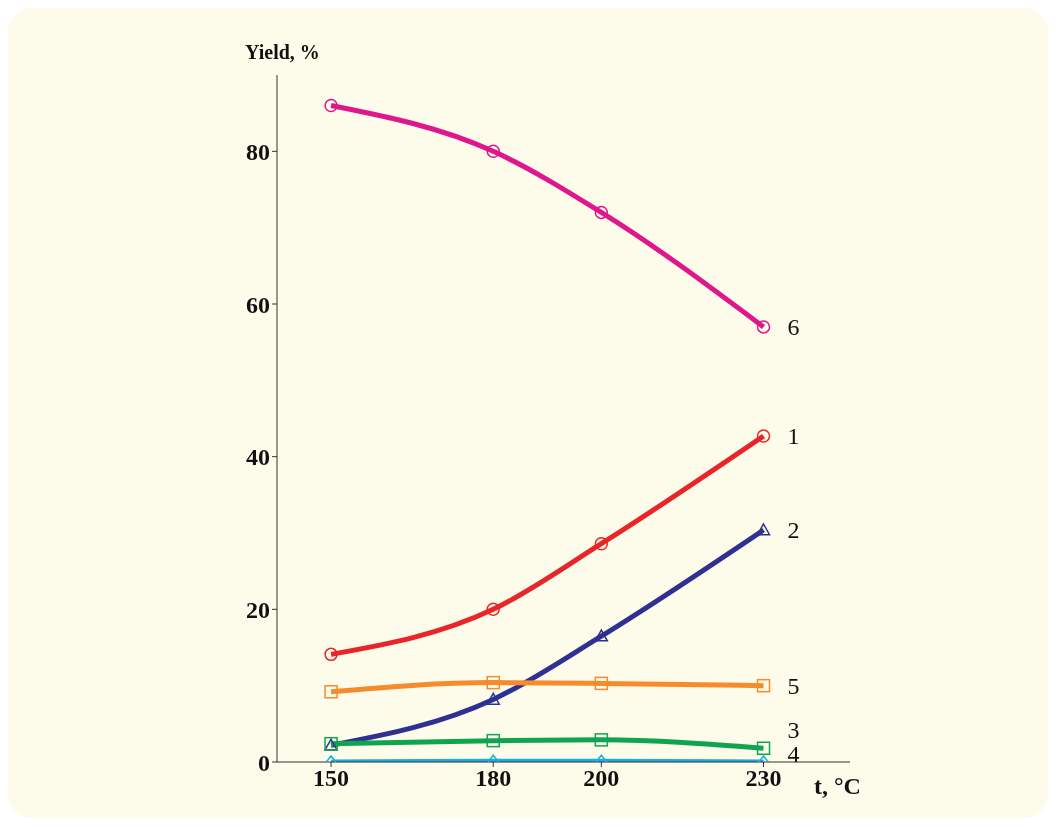 This screenshot has width=1061, height=829. What do you see at coordinates (331, 778) in the screenshot?
I see `x-tick-label: 150` at bounding box center [331, 778].